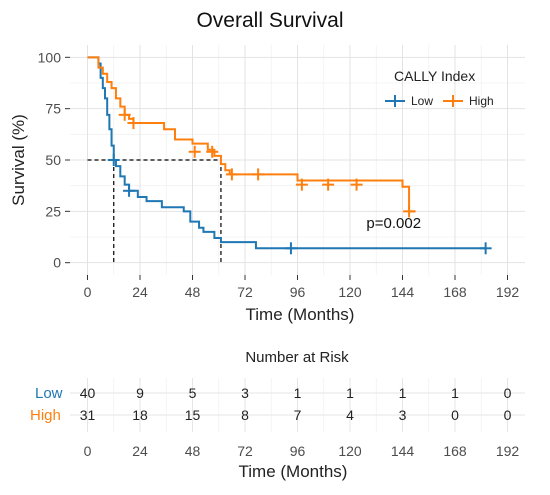 The height and width of the screenshot is (495, 550). I want to click on legend-item-low: Low, so click(409, 101).